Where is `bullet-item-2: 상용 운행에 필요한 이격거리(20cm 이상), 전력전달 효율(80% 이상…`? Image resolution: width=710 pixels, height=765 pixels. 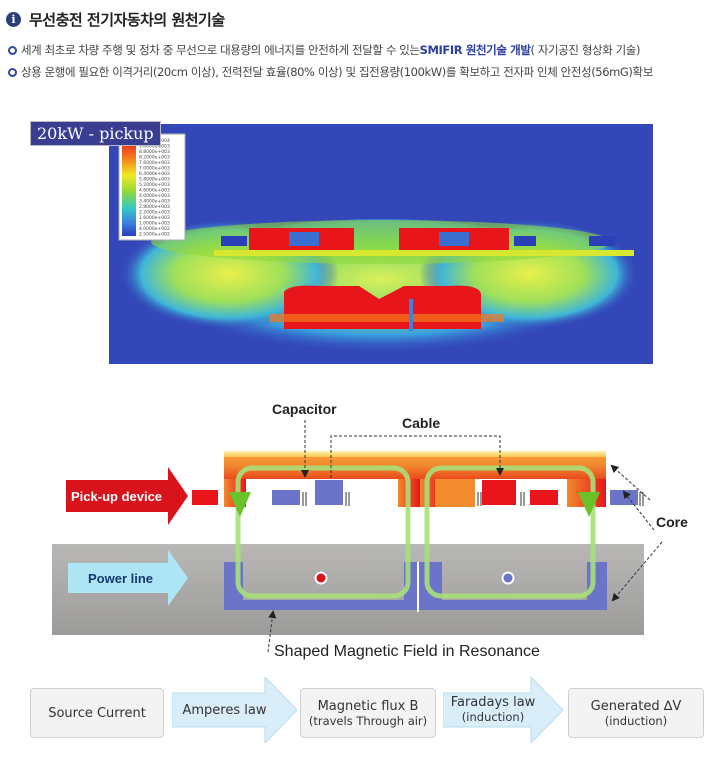 bullet-item-2: 상용 운행에 필요한 이격거리(20cm 이상), 전력전달 효율(80% 이상… is located at coordinates (330, 72).